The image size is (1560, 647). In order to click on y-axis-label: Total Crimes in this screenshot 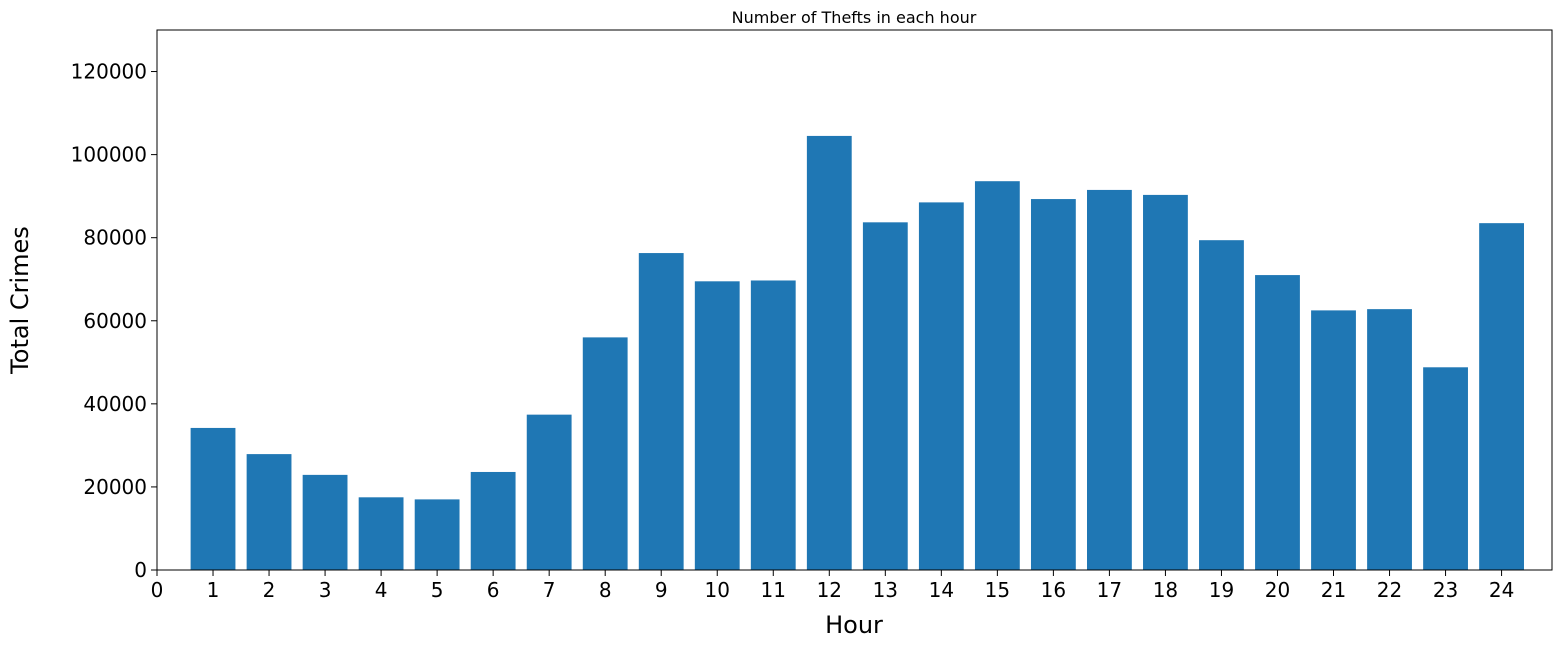, I will do `click(20, 300)`.